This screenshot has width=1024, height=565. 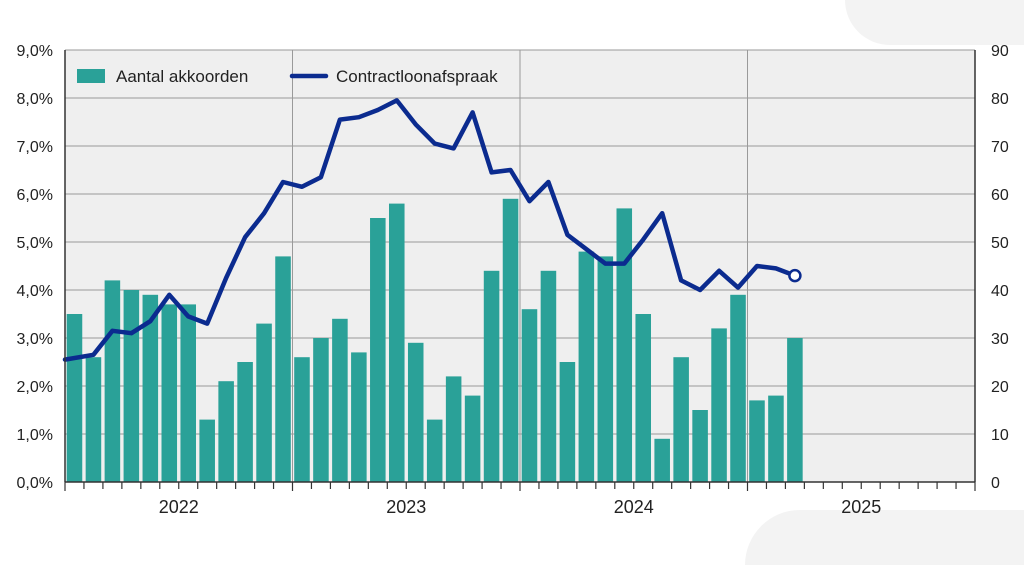 I want to click on y-left-tick-label: 5,0%, so click(x=35, y=243).